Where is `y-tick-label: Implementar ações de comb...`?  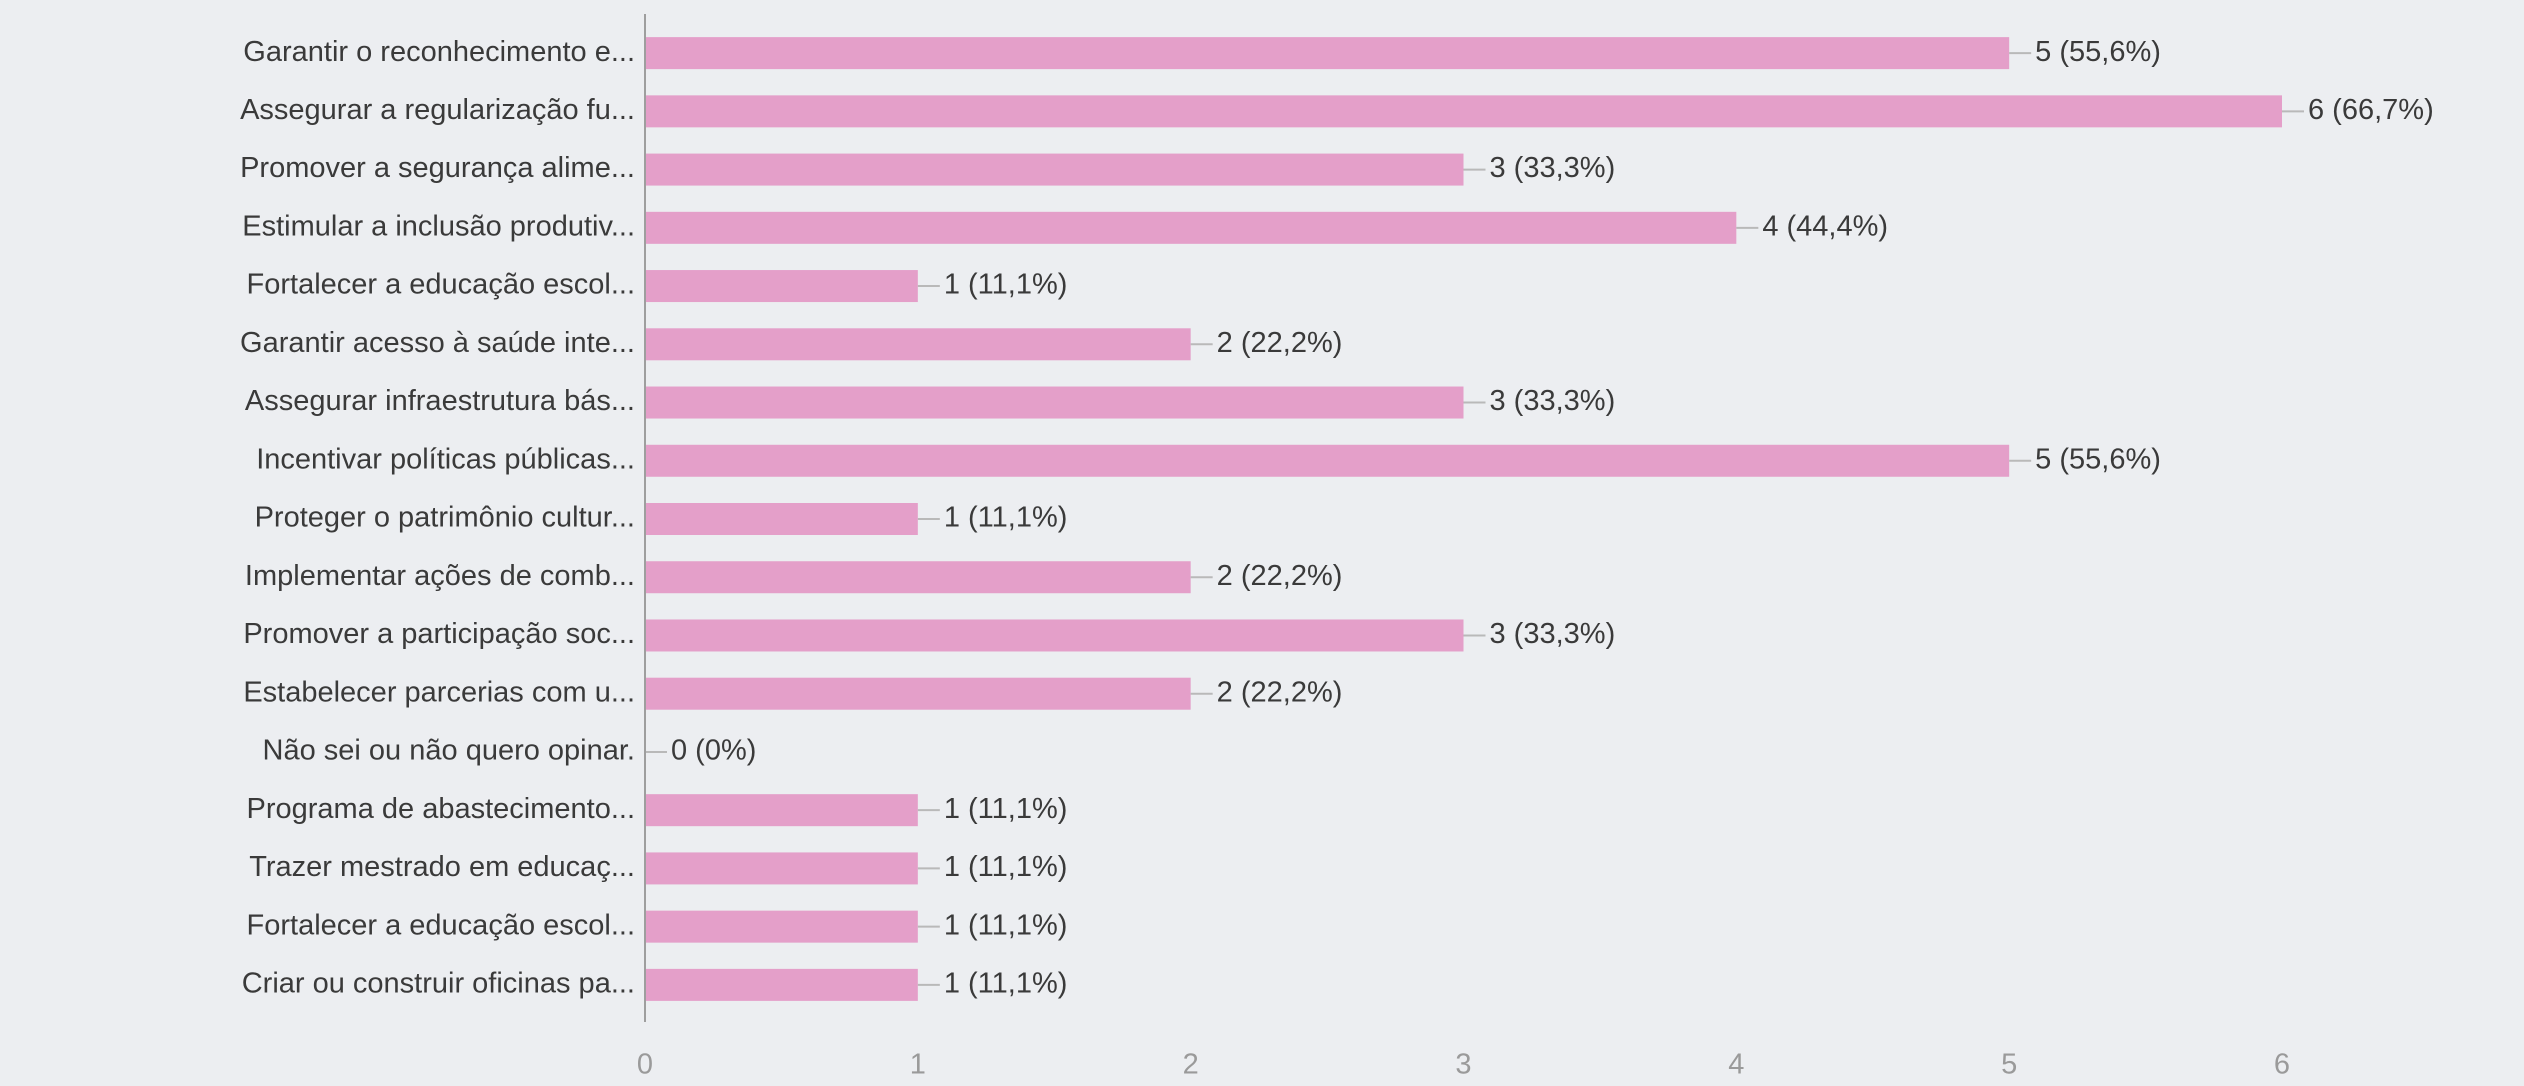 y-tick-label: Implementar ações de comb... is located at coordinates (440, 576).